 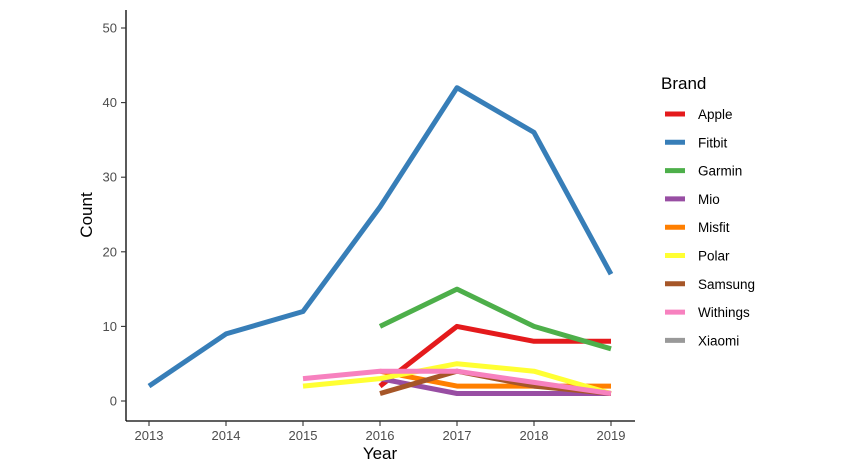 I want to click on legend-label-withings: Withings, so click(x=724, y=312).